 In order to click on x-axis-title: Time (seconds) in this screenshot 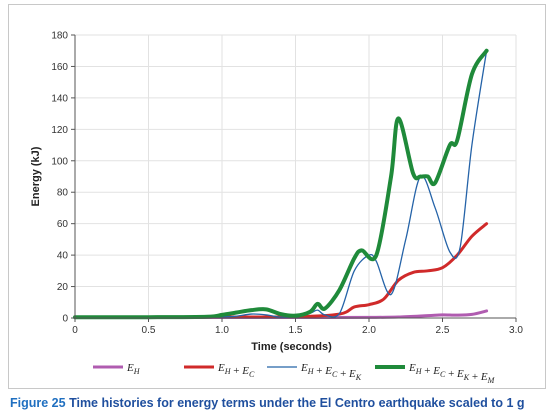, I will do `click(291, 347)`.